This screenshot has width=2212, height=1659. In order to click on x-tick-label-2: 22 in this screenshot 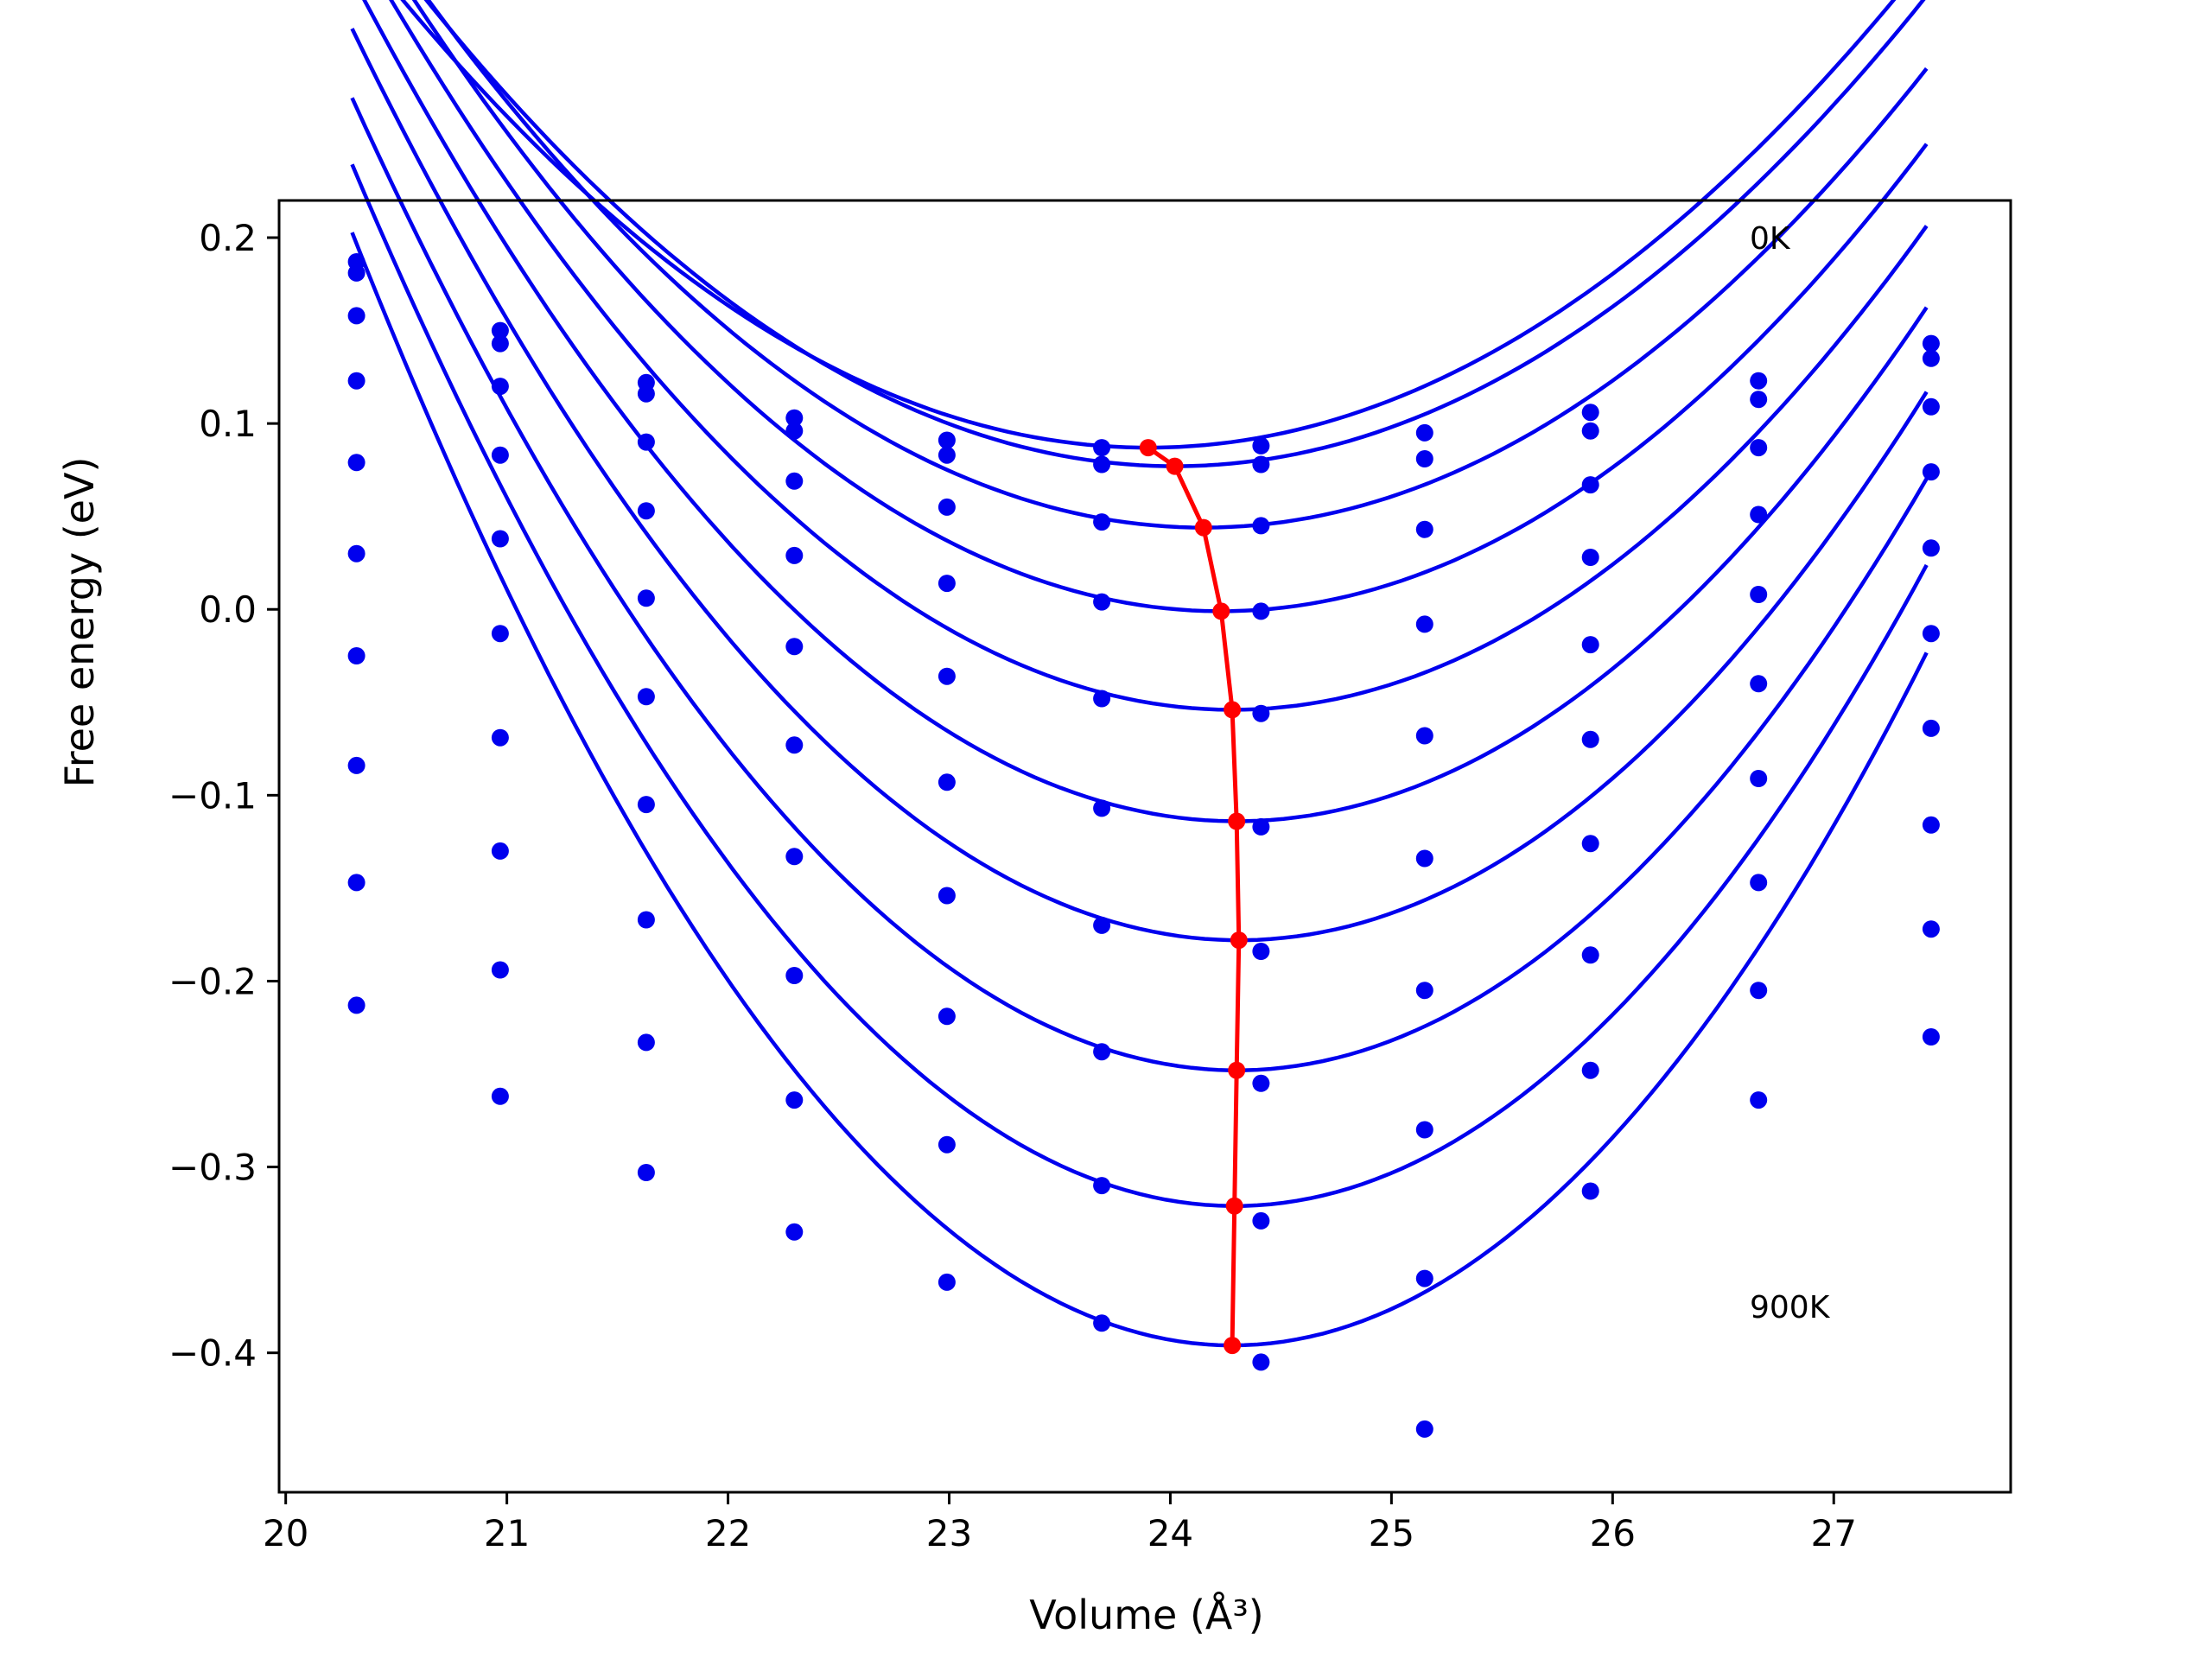, I will do `click(728, 1533)`.